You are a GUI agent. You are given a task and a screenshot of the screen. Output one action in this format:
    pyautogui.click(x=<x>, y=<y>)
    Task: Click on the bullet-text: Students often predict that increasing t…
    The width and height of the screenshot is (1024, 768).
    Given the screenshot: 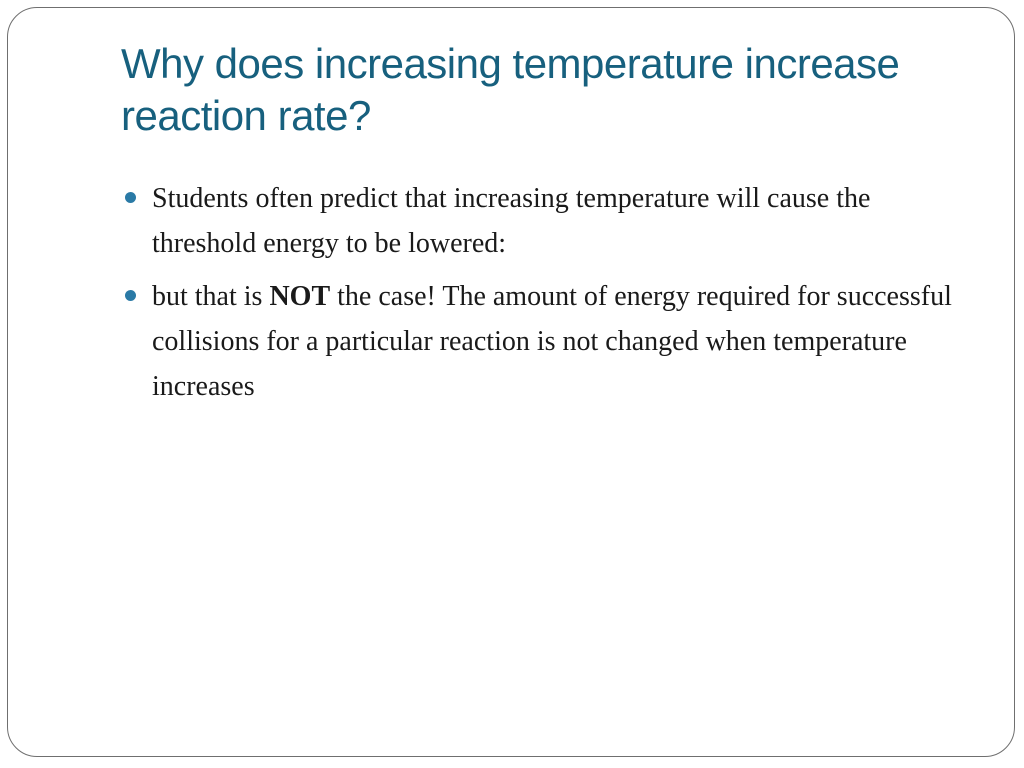 What is the action you would take?
    pyautogui.click(x=511, y=221)
    